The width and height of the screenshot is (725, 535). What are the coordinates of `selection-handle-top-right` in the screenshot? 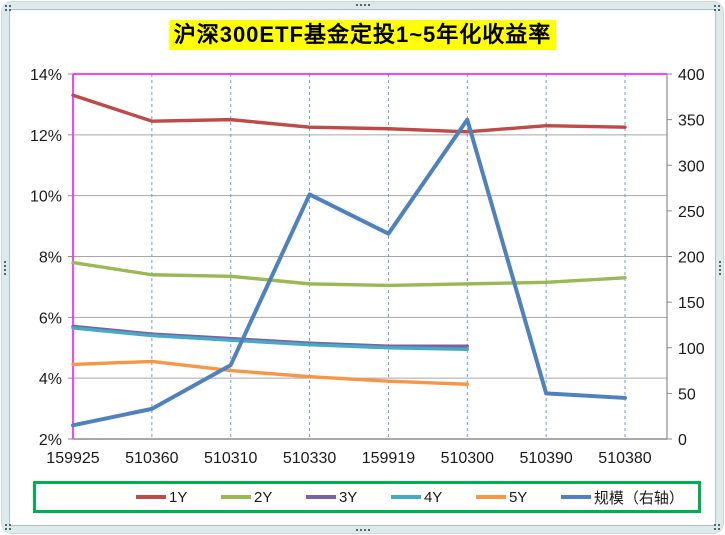 It's located at (717, 8).